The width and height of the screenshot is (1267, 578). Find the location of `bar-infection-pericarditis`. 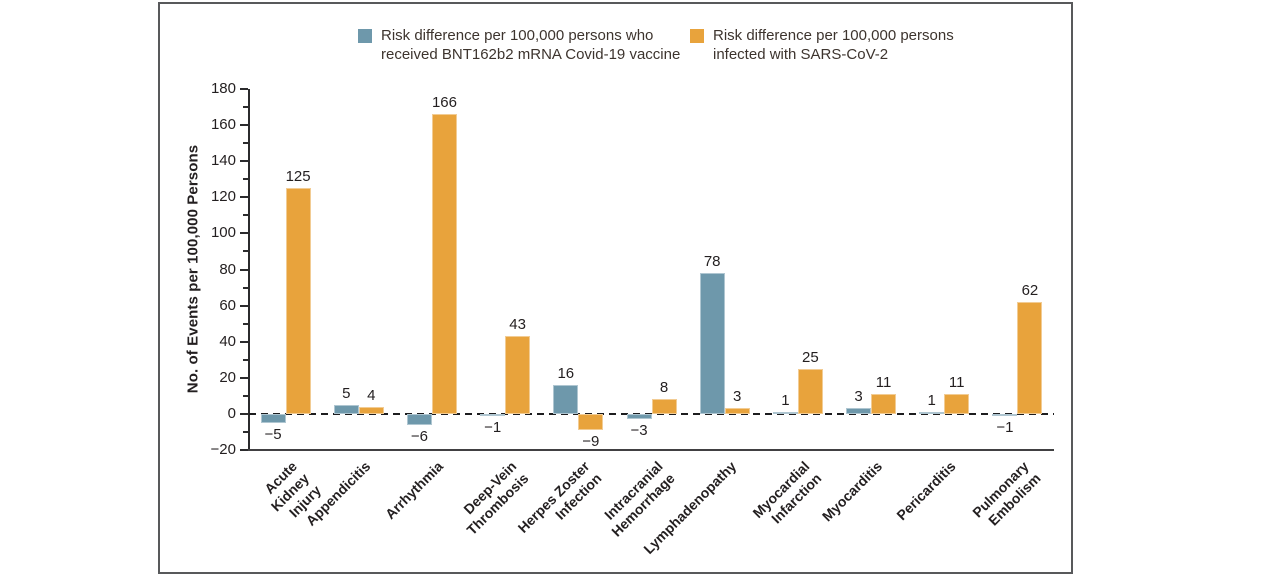

bar-infection-pericarditis is located at coordinates (957, 404).